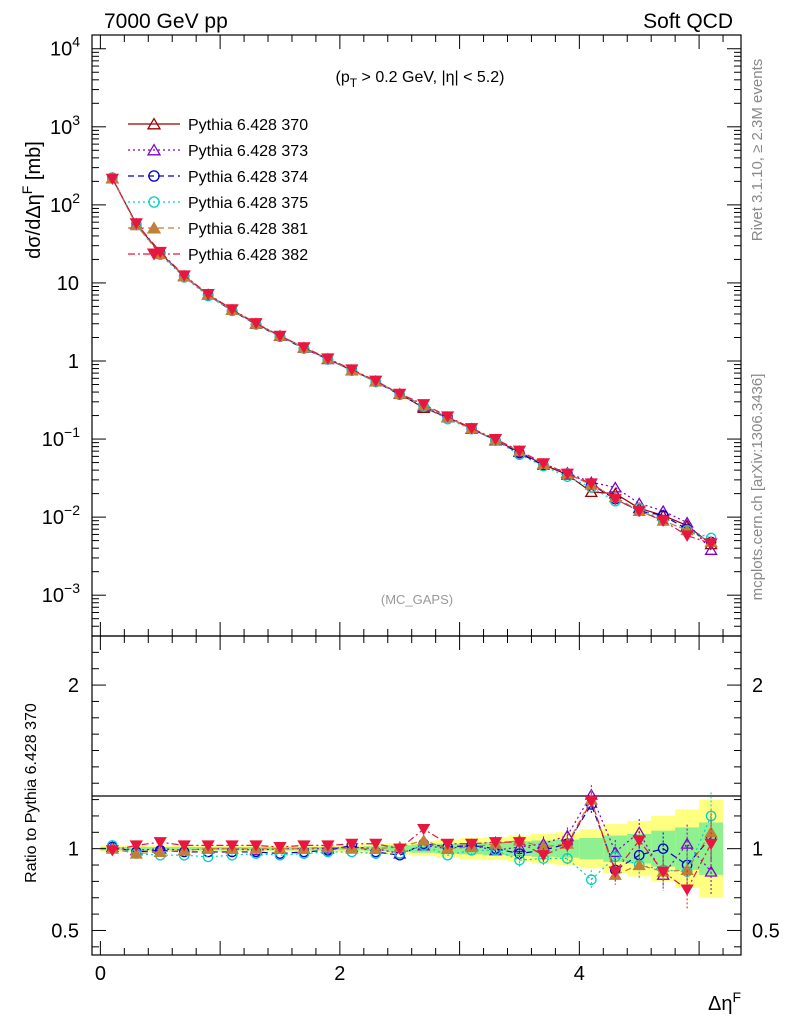  I want to click on cut-label: (pT > 0.2 GeV, |η| < 5.2), so click(420, 79).